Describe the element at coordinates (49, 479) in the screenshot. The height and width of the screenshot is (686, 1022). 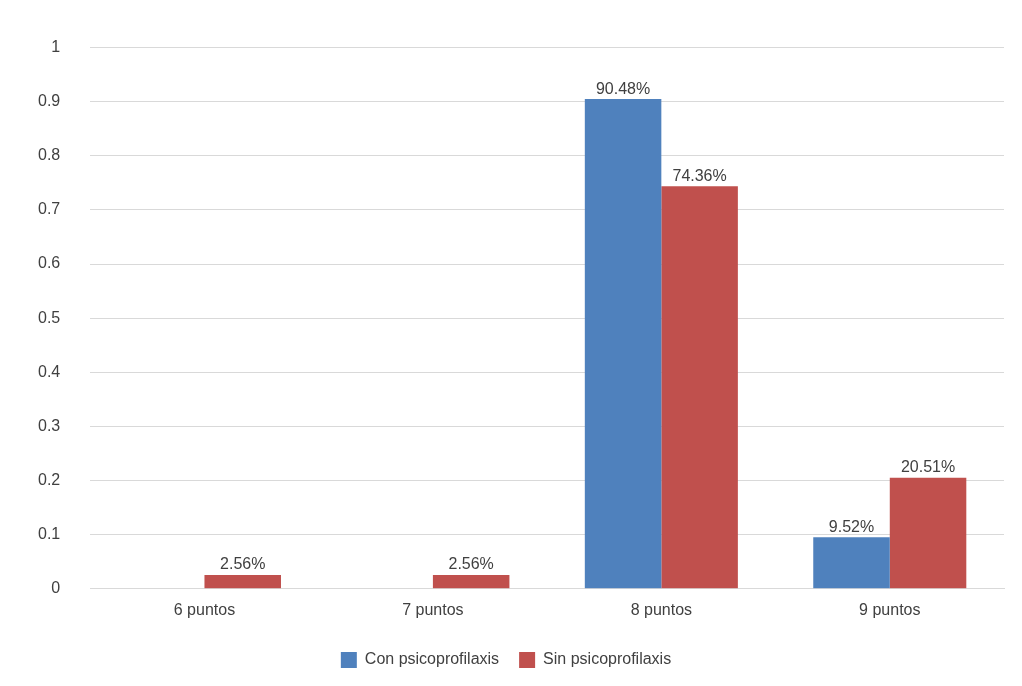
I see `y-tick-label: 0.2` at that location.